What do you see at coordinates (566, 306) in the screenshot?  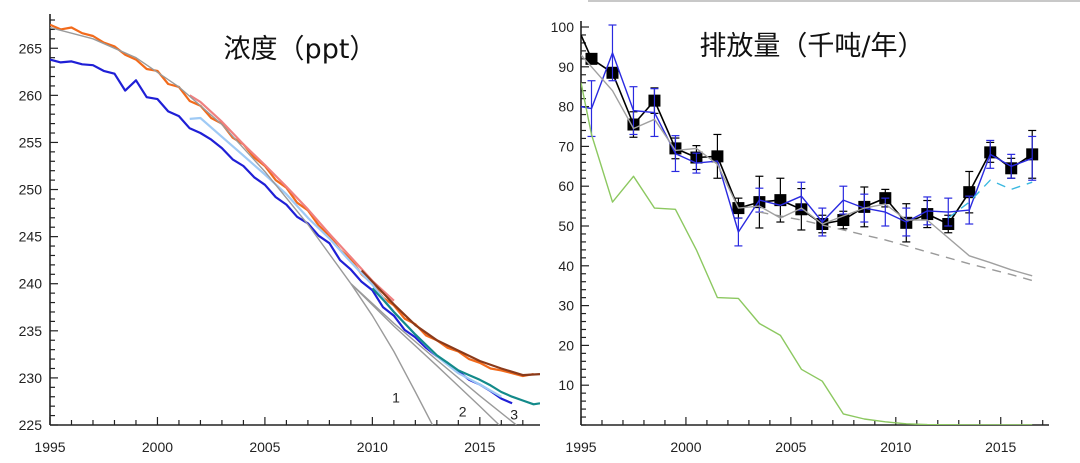 I see `y-tick-label: 30` at bounding box center [566, 306].